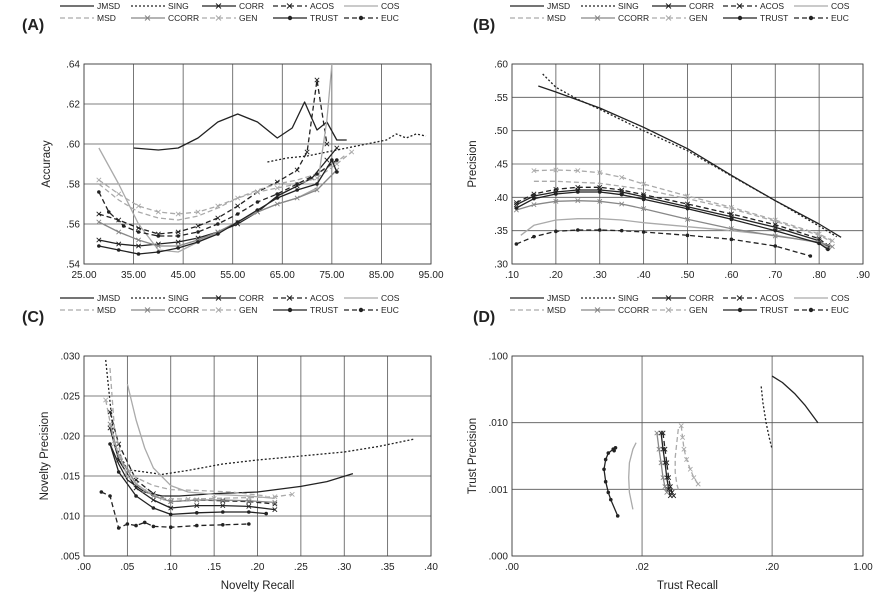  What do you see at coordinates (301, 567) in the screenshot?
I see `x-tick-label: .25` at bounding box center [301, 567].